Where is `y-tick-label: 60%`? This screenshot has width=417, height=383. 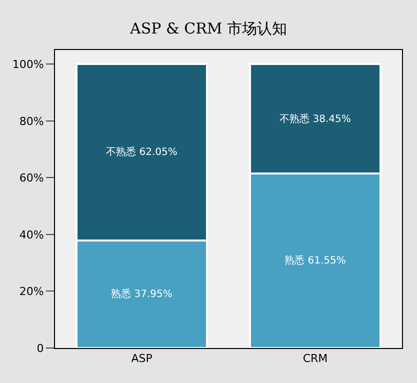
y-tick-label: 60% is located at coordinates (31, 178).